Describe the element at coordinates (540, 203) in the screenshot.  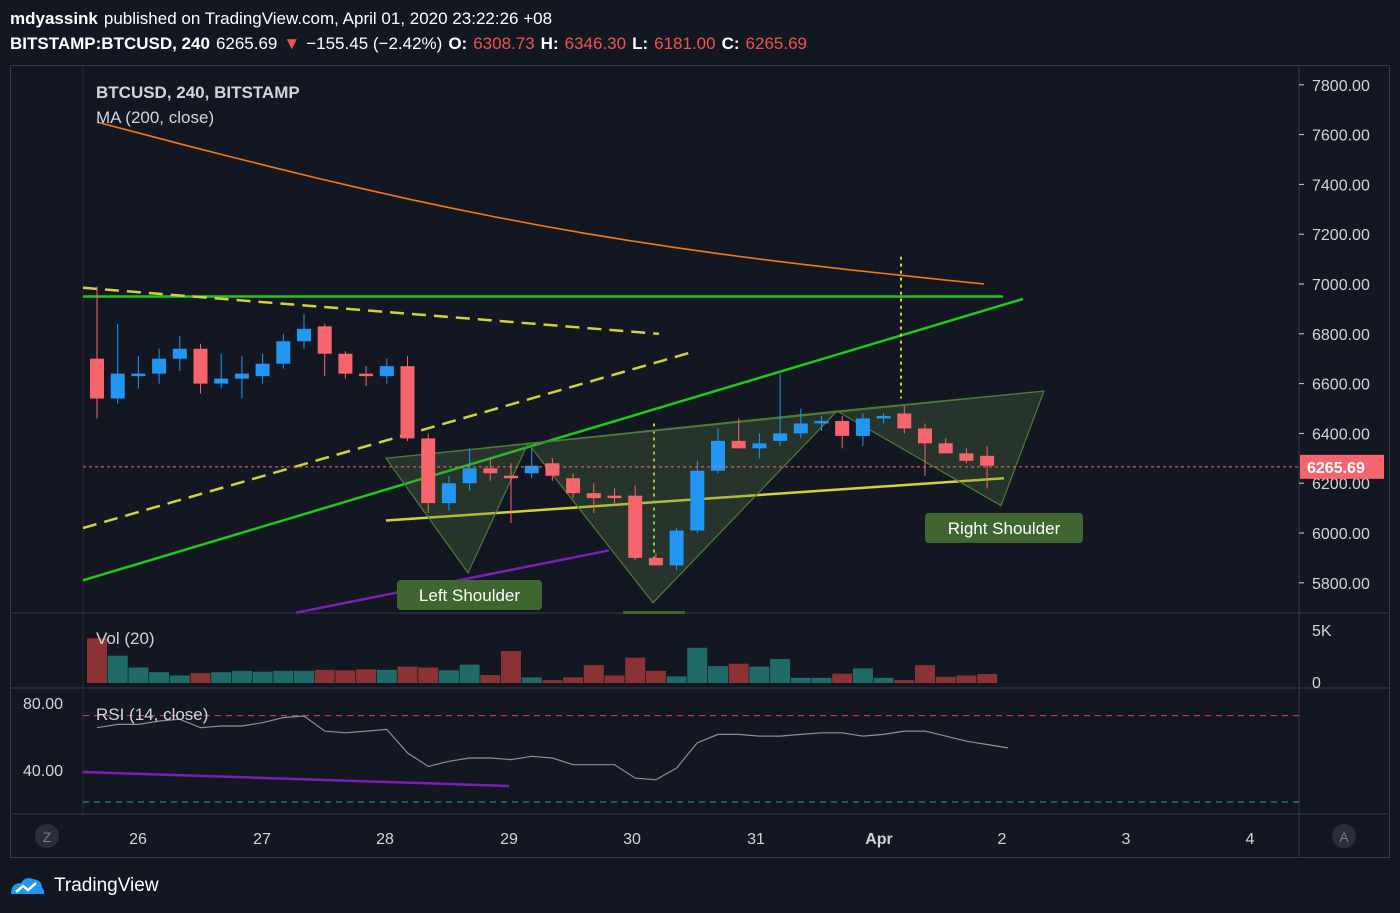
I see `ma-200-line` at that location.